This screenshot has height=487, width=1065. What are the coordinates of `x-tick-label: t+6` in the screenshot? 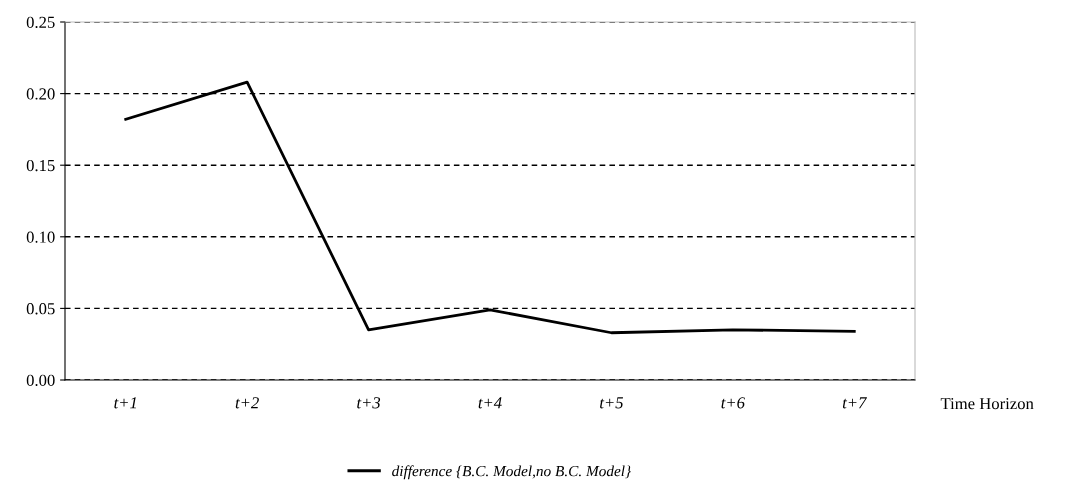 It's located at (733, 403).